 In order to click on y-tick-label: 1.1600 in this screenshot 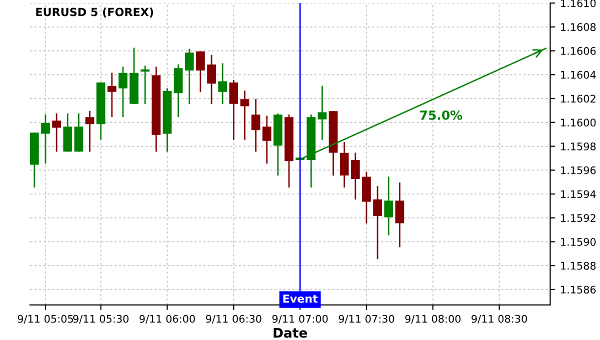, I will do `click(578, 122)`.